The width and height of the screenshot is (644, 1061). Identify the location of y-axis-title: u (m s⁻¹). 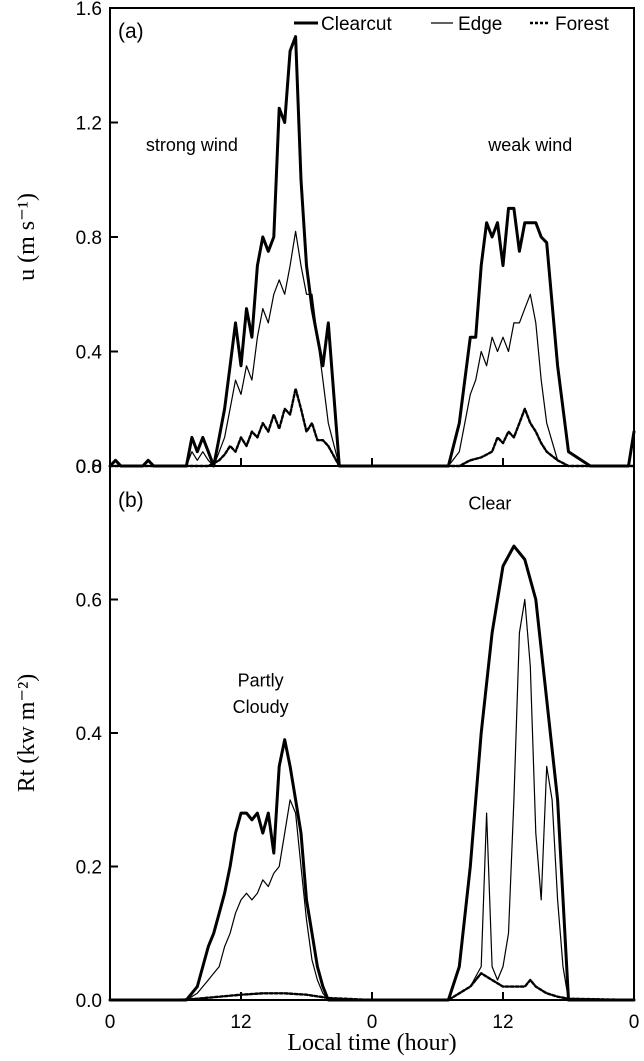
(27, 237).